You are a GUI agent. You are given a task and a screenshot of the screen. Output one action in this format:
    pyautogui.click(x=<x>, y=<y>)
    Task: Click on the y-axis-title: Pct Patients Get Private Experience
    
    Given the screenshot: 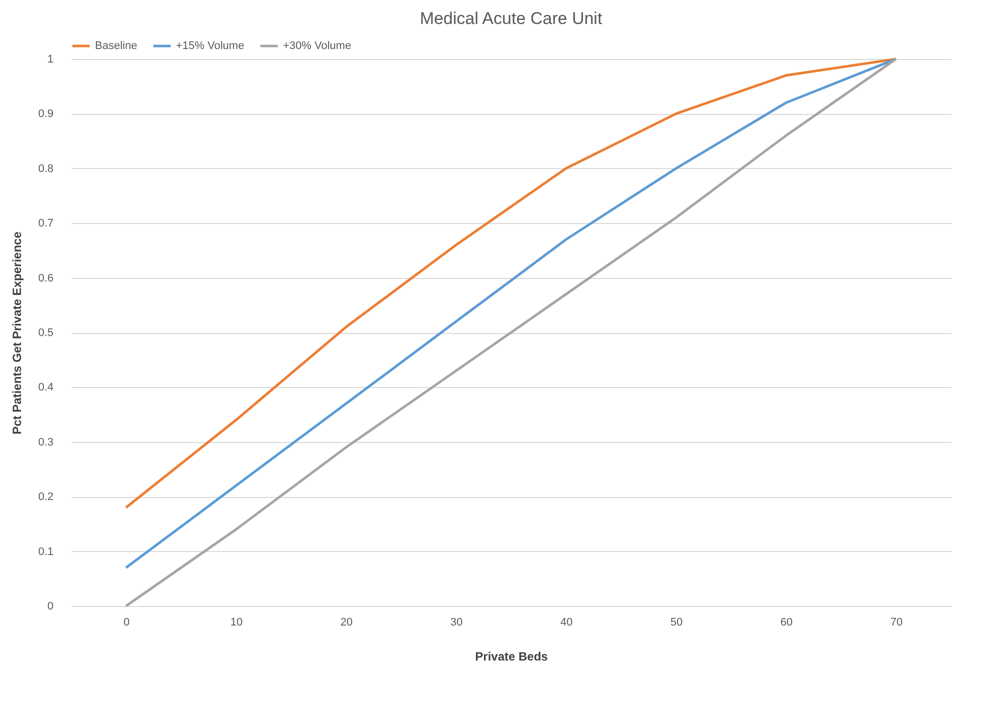 What is the action you would take?
    pyautogui.click(x=17, y=332)
    